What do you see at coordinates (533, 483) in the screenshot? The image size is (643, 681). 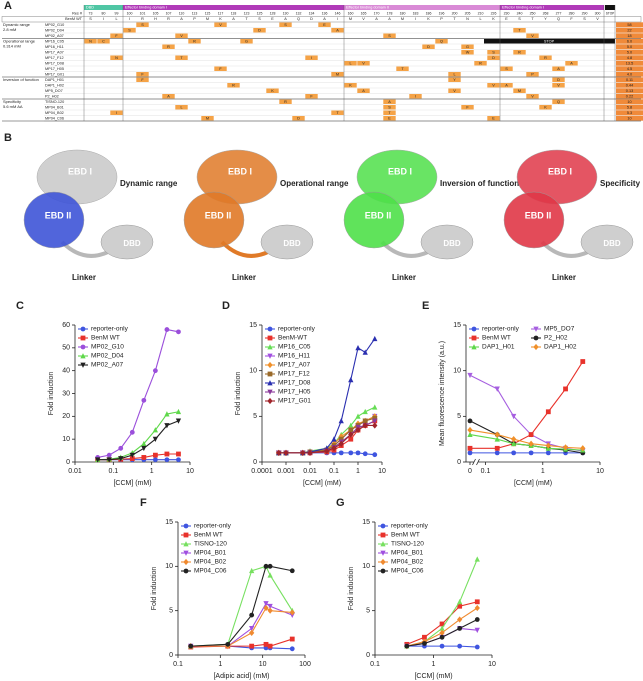 I see `x-axis-title: [CCM] (mM)` at bounding box center [533, 483].